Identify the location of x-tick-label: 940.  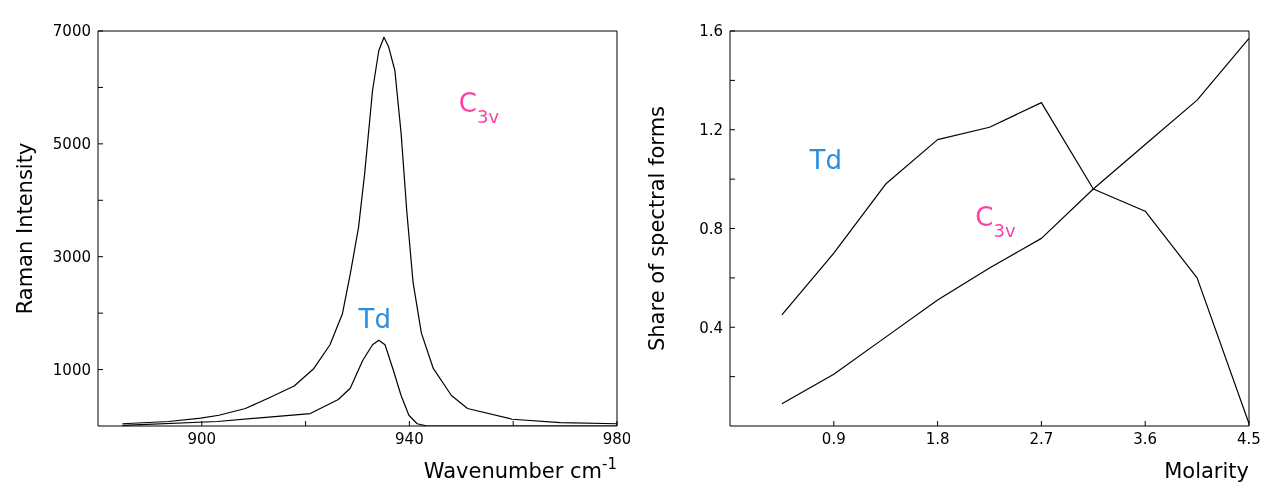
(409, 438).